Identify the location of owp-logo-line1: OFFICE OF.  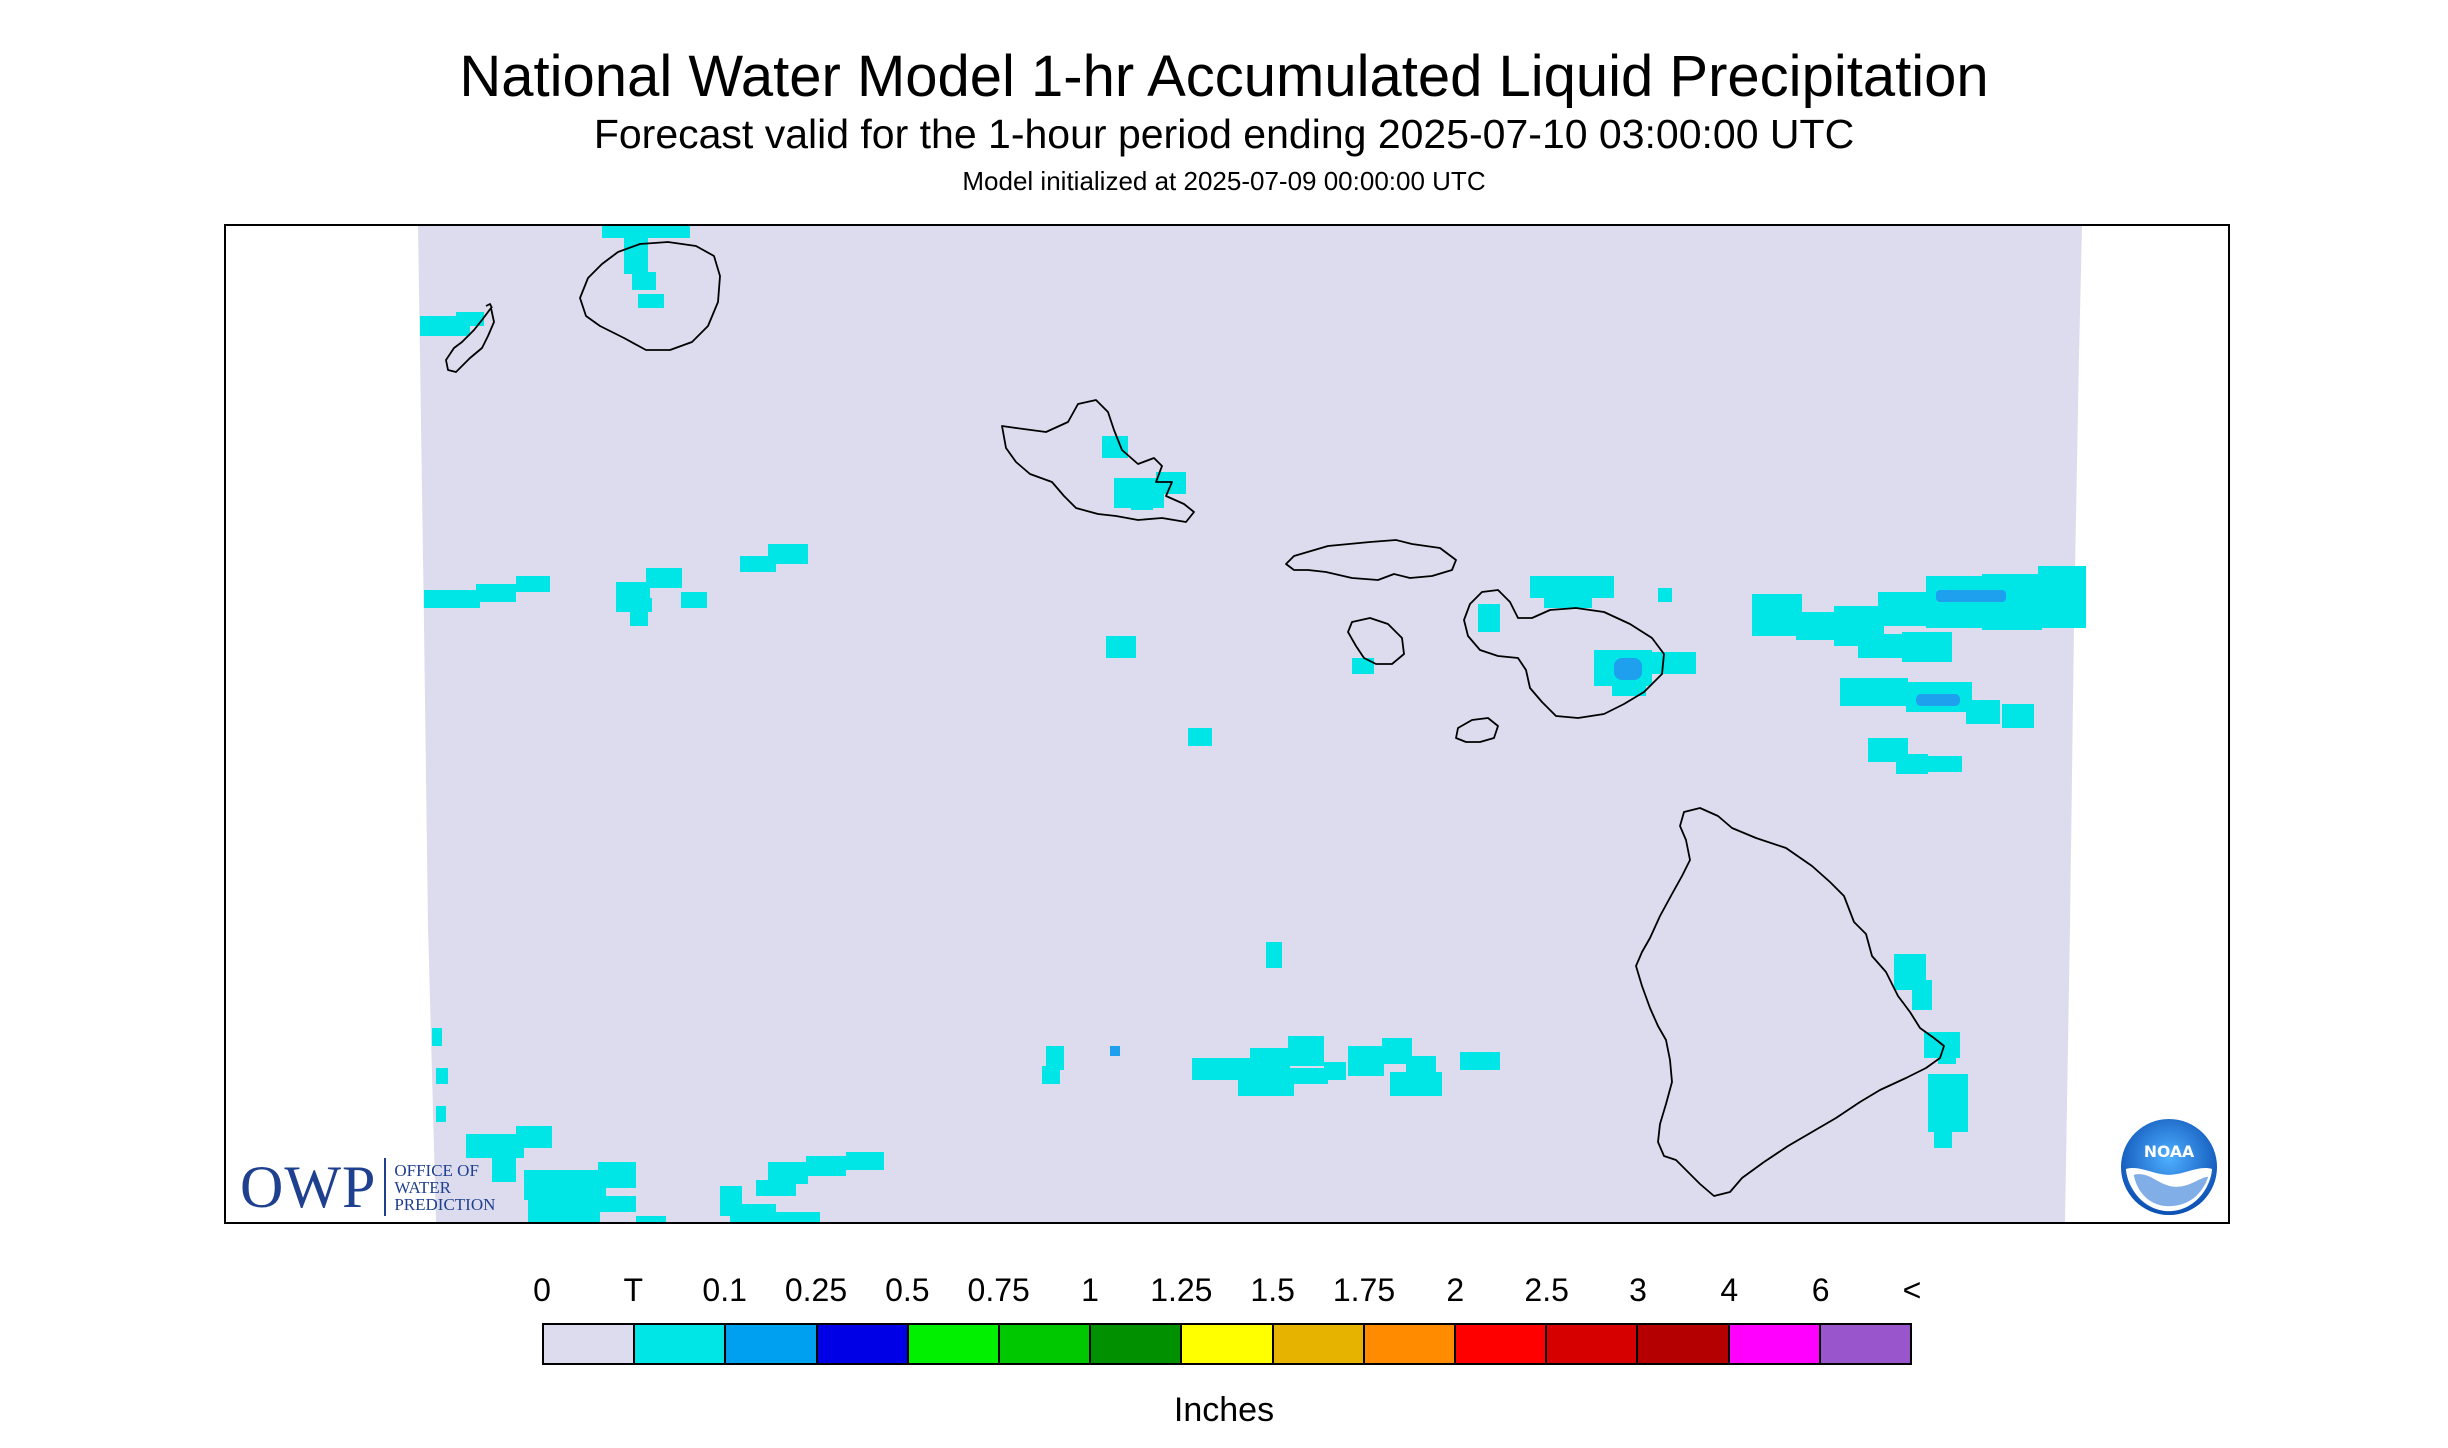
(436, 1170).